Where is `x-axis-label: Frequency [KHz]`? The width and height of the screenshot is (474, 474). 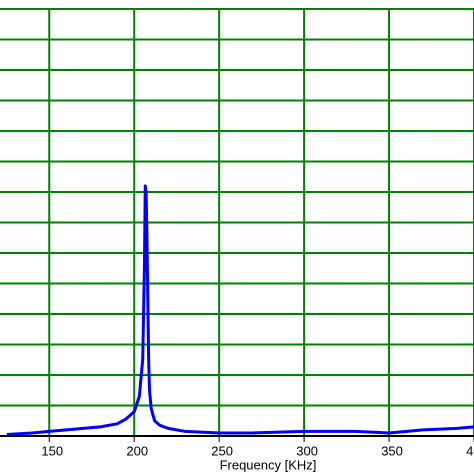
x-axis-label: Frequency [KHz] is located at coordinates (268, 464).